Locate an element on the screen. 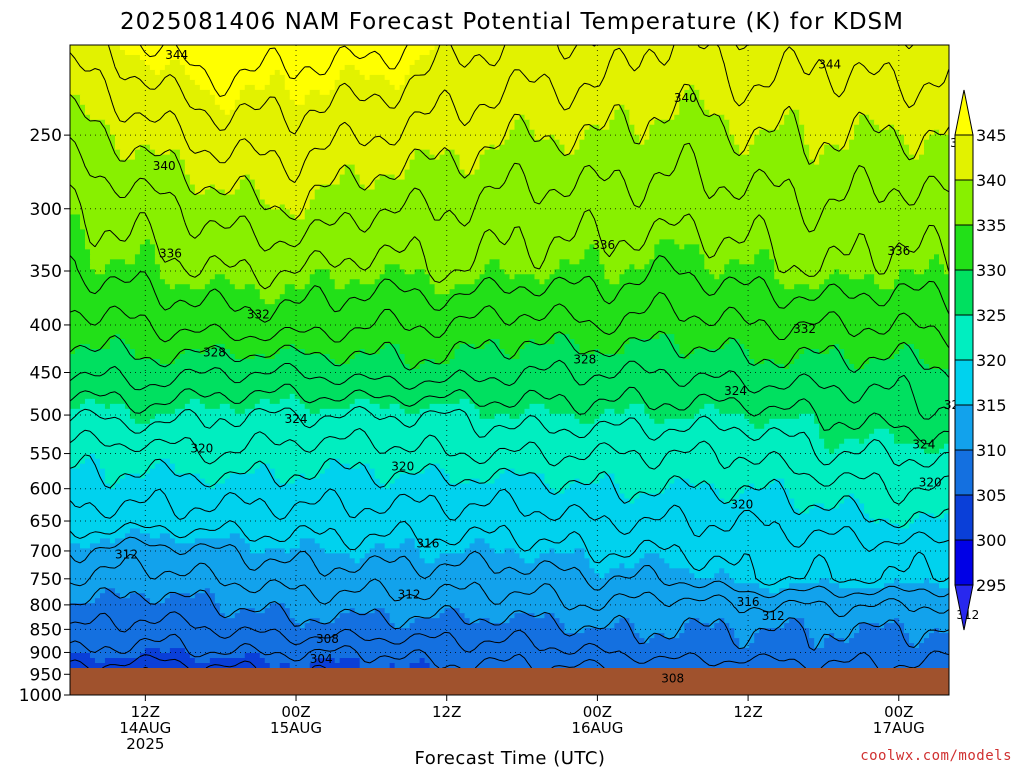  contour-label: 332 is located at coordinates (804, 329).